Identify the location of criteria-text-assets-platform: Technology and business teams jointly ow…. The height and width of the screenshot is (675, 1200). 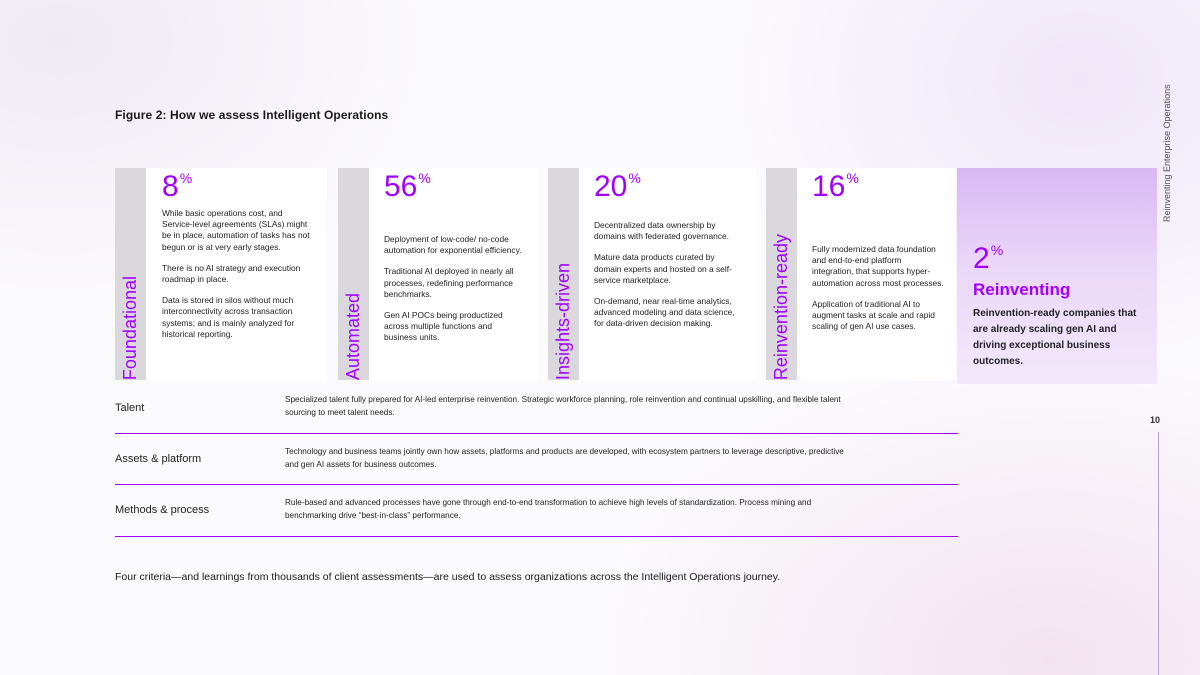
(564, 458).